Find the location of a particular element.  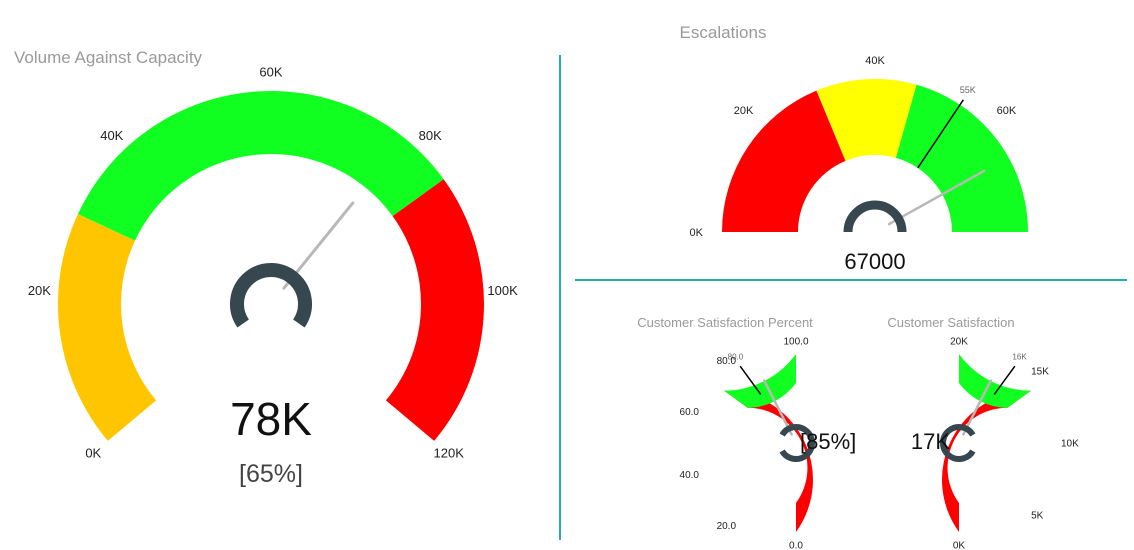

gauge-tick-label: 10K is located at coordinates (1070, 444).